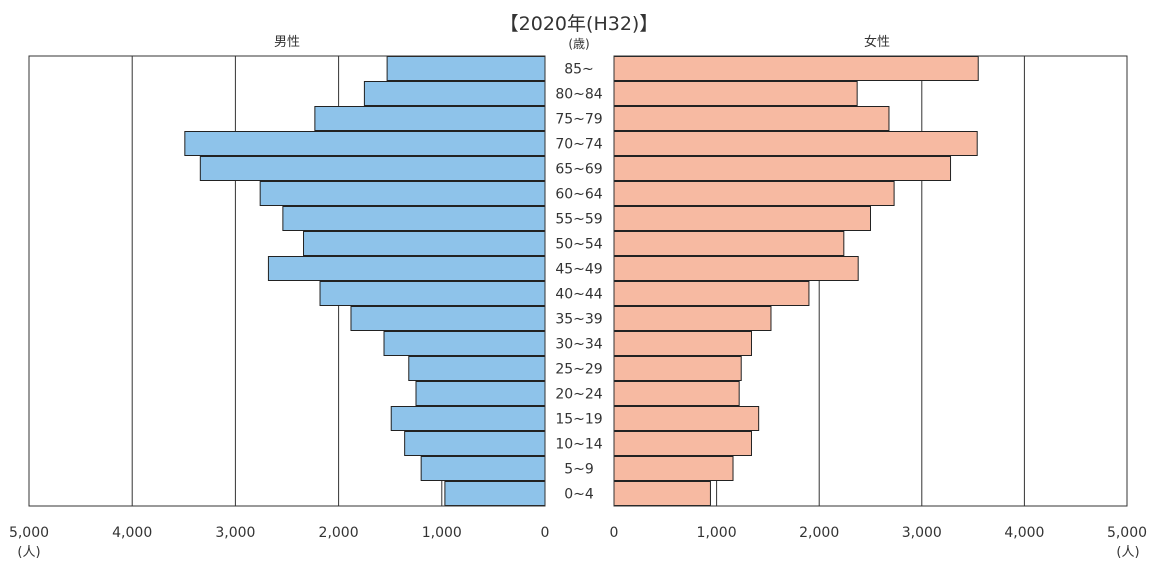  Describe the element at coordinates (717, 533) in the screenshot. I see `x-tick-label-female: 1,000` at that location.